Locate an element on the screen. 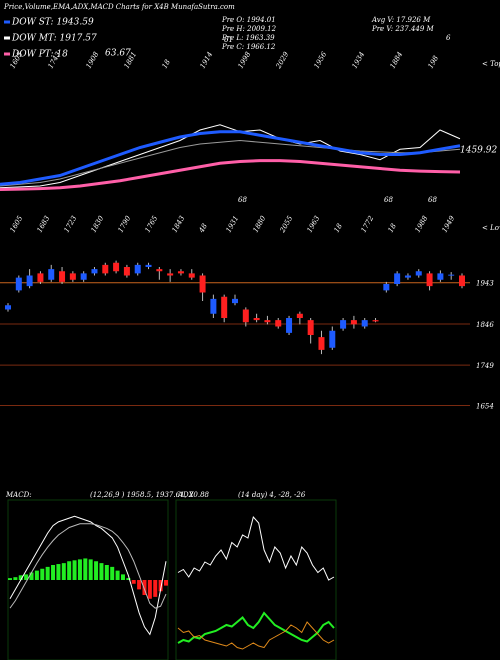 The height and width of the screenshot is (660, 500). y-tick-label: 1749 is located at coordinates (485, 366).